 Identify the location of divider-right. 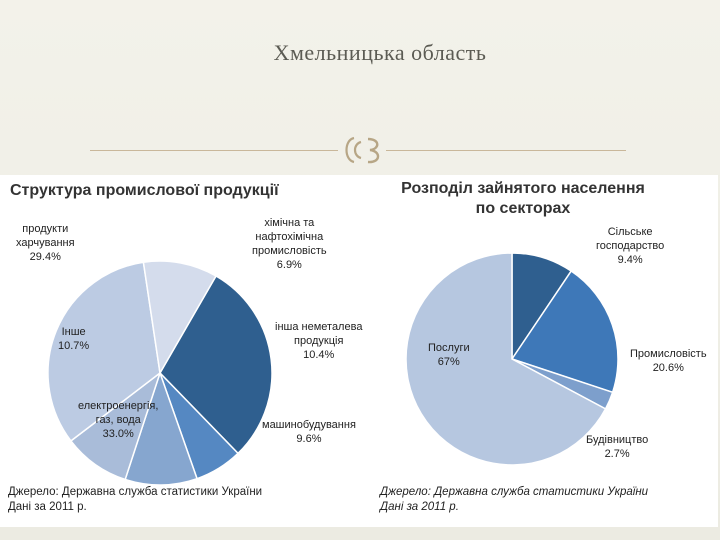
(506, 150).